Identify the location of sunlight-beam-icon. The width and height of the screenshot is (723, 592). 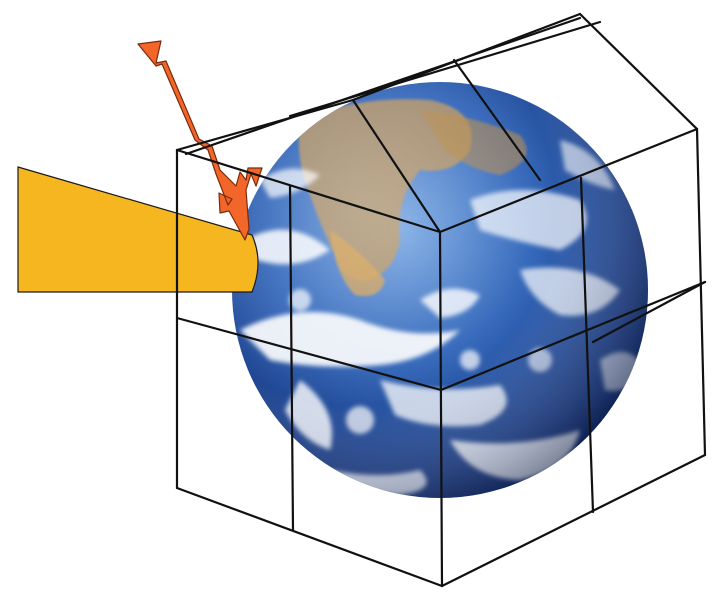
(138, 229).